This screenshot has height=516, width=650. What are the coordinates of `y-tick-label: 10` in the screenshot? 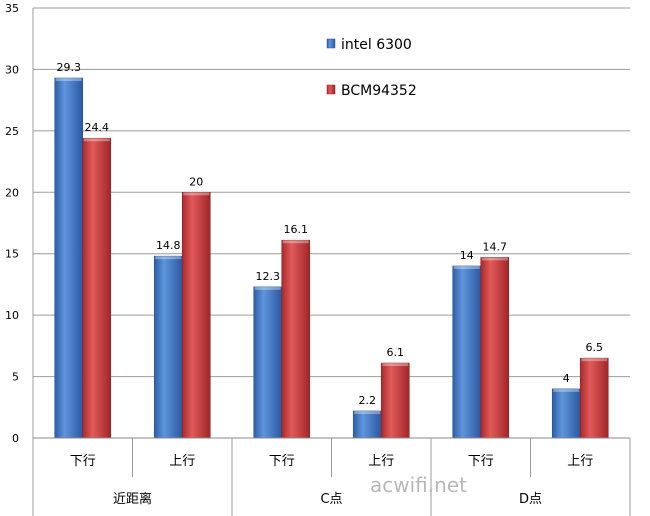 It's located at (12, 315).